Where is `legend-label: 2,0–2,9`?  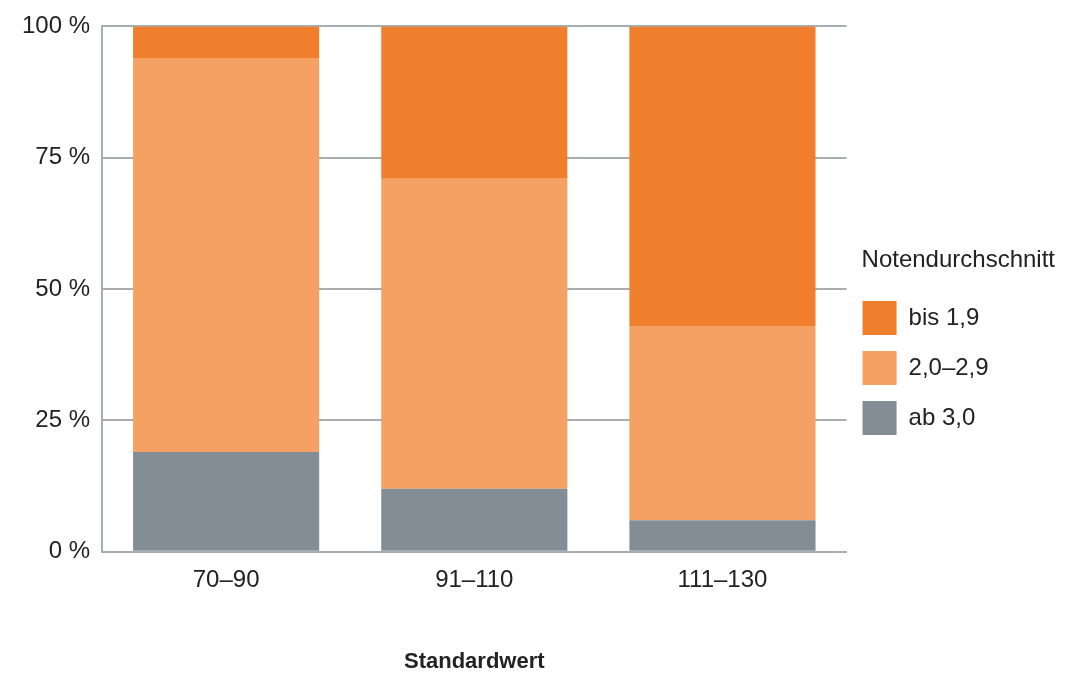
legend-label: 2,0–2,9 is located at coordinates (948, 366).